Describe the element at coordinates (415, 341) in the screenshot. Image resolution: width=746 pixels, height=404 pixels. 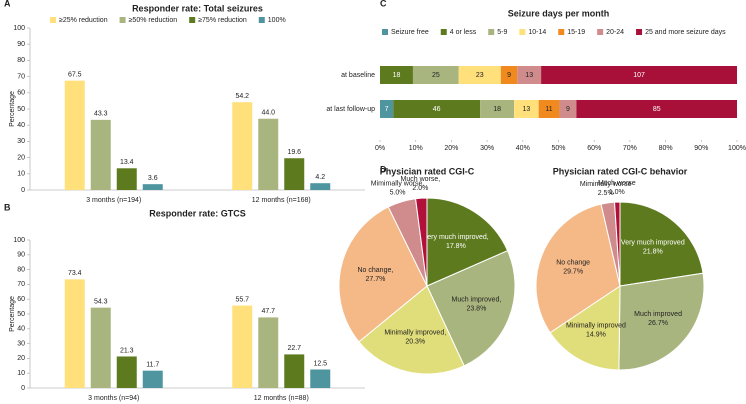
I see `slice-value: 20.3%` at that location.